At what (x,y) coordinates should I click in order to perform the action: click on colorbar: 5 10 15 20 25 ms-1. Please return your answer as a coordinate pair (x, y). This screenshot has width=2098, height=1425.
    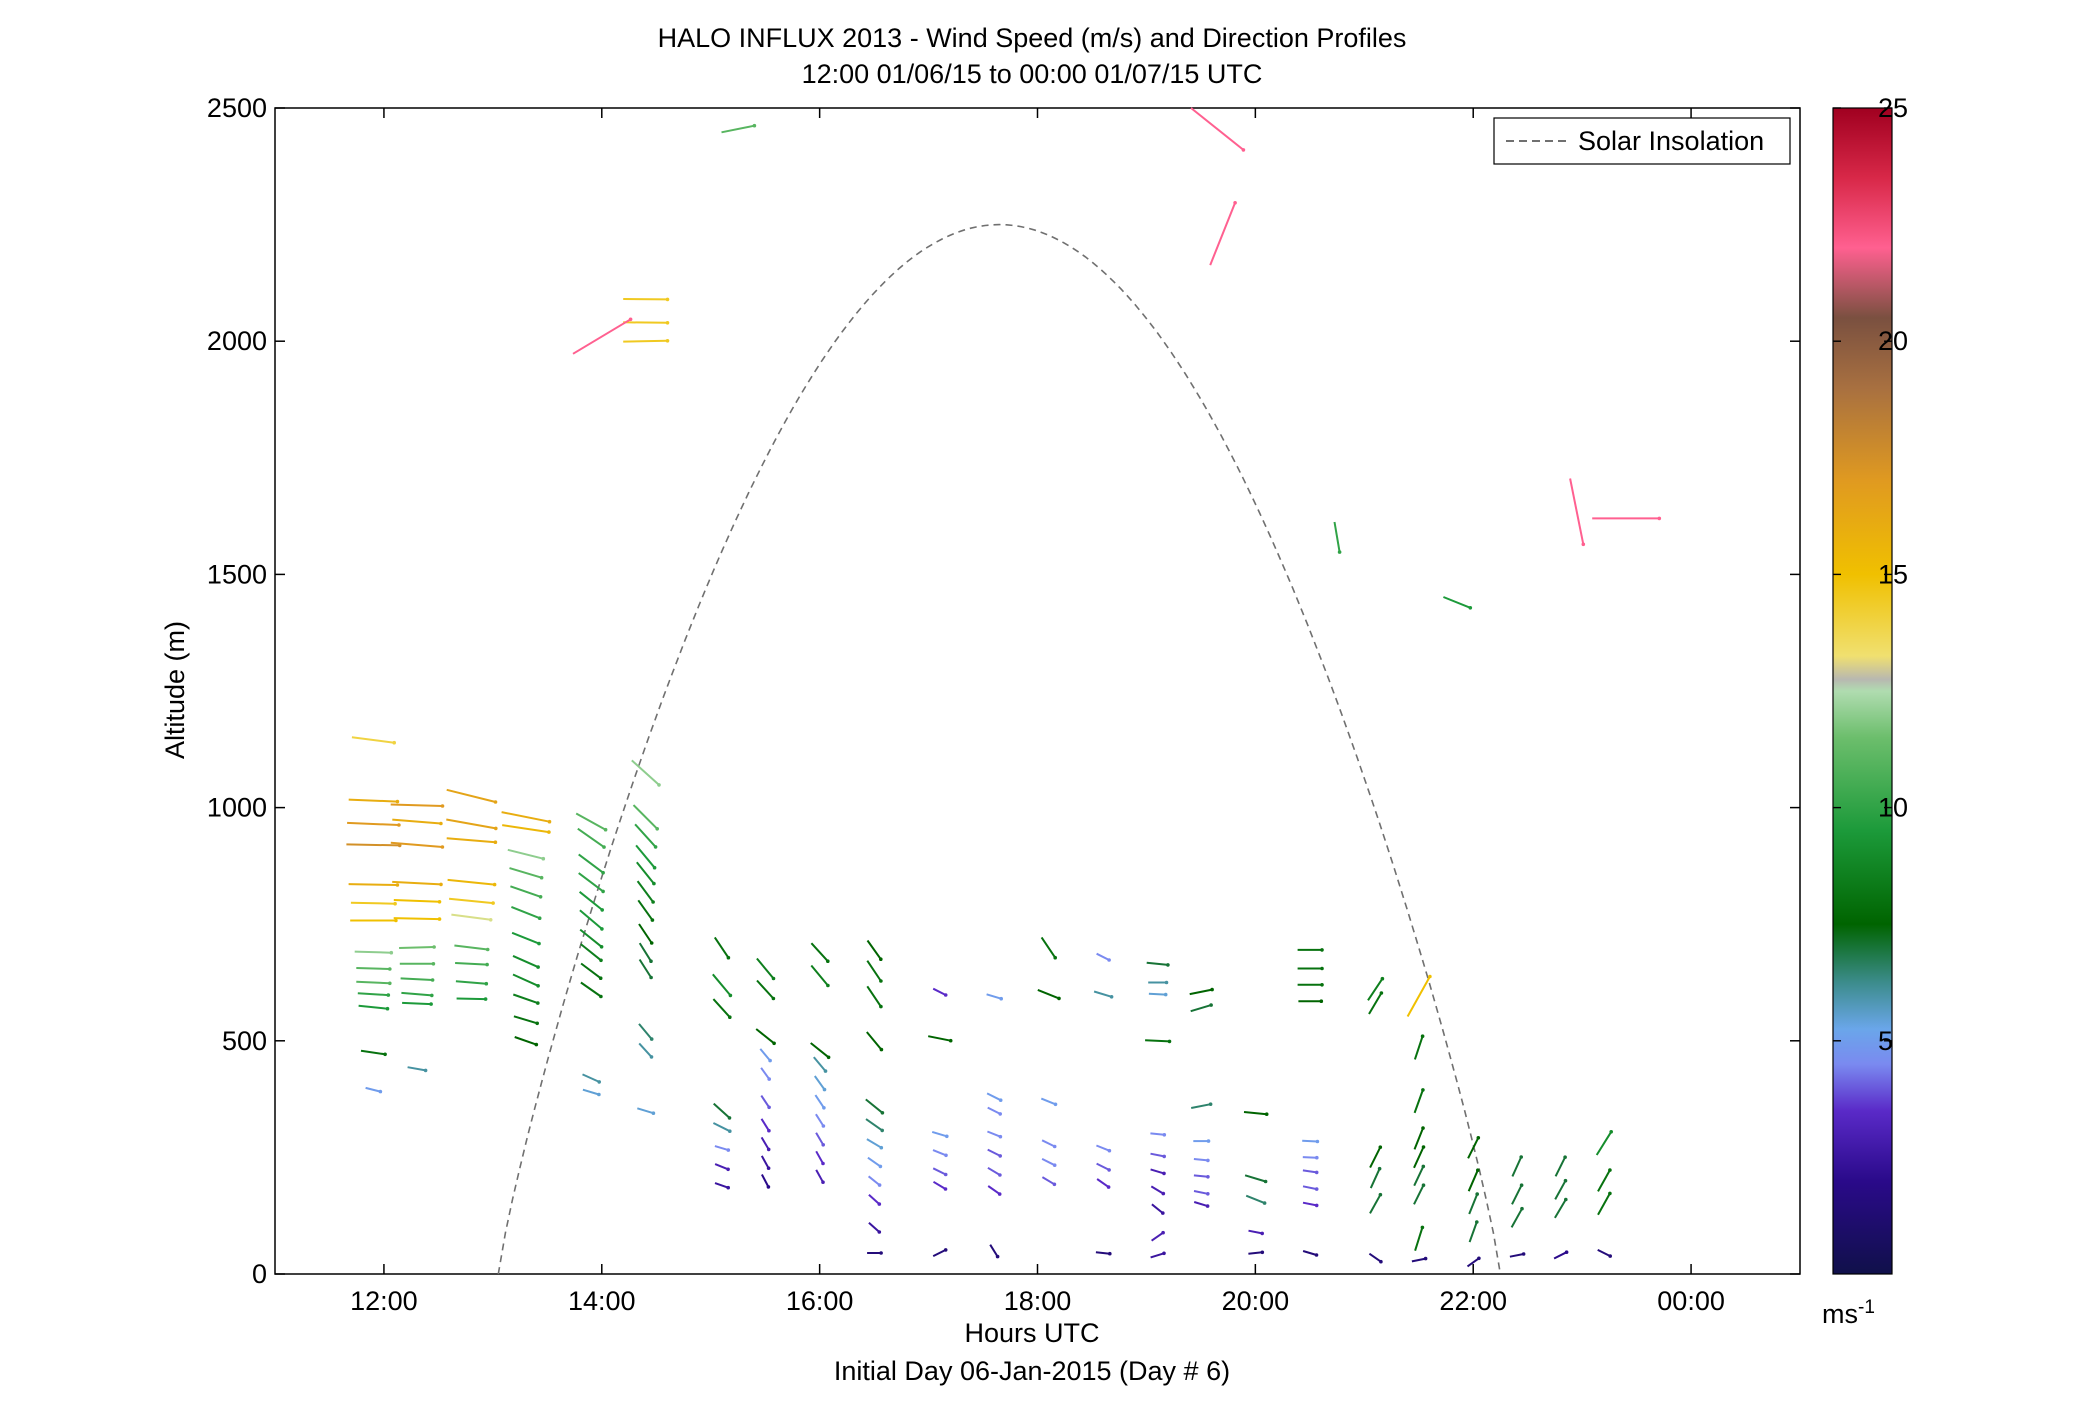
    Looking at the image, I should click on (1865, 711).